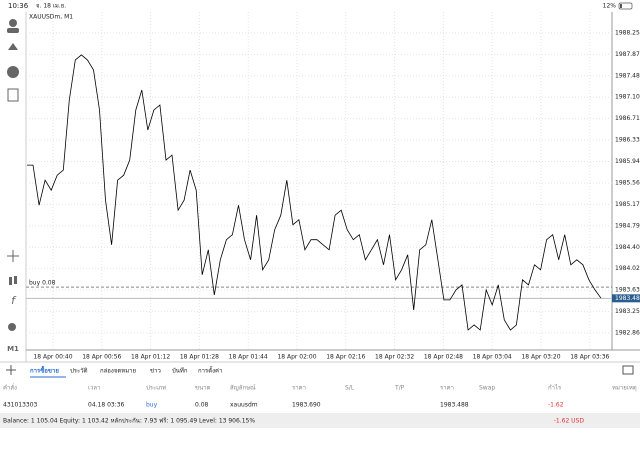 The width and height of the screenshot is (640, 451). What do you see at coordinates (180, 371) in the screenshot?
I see `tab: บันทึก` at bounding box center [180, 371].